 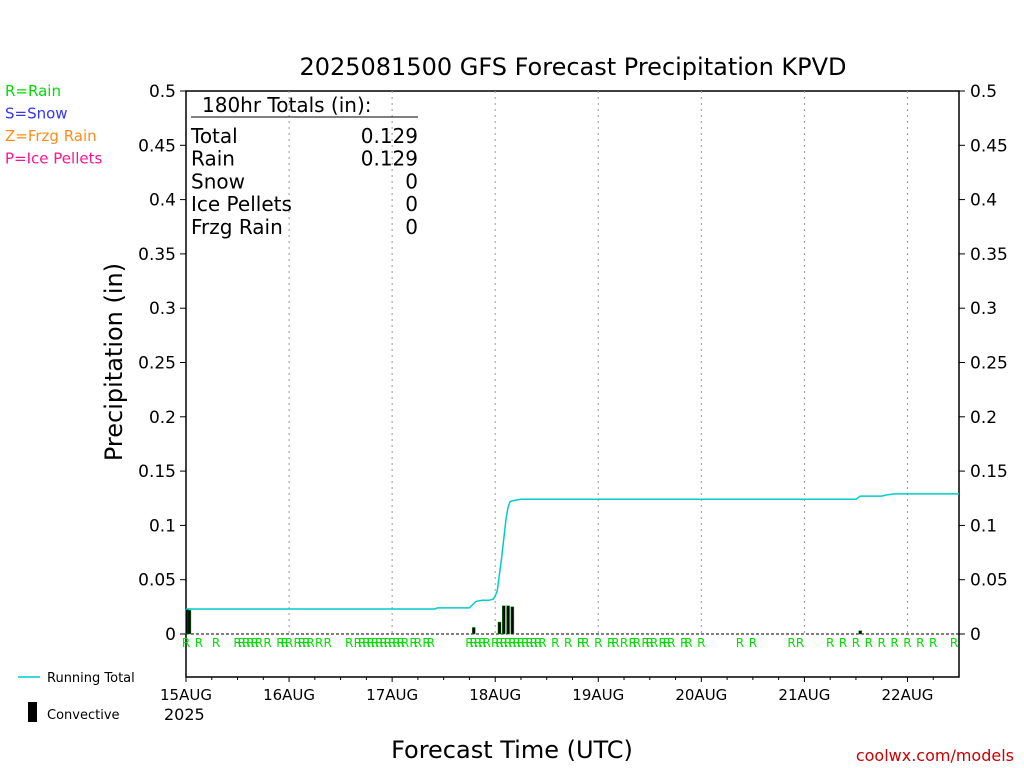 I want to click on y-tick-label-left: 0.05, so click(x=157, y=581).